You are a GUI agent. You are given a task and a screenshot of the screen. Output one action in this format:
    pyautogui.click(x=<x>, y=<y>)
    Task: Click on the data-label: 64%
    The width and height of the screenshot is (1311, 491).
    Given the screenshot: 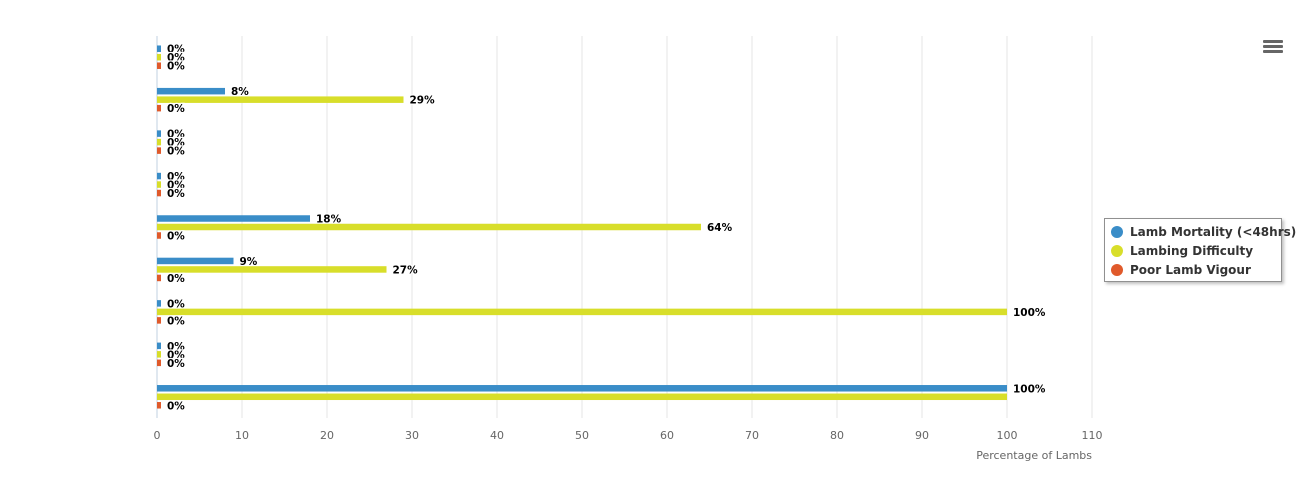 What is the action you would take?
    pyautogui.click(x=720, y=228)
    